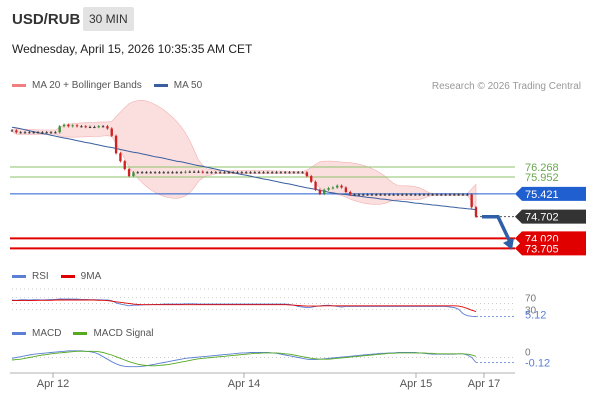  I want to click on macd-last-value: -0.12, so click(537, 364).